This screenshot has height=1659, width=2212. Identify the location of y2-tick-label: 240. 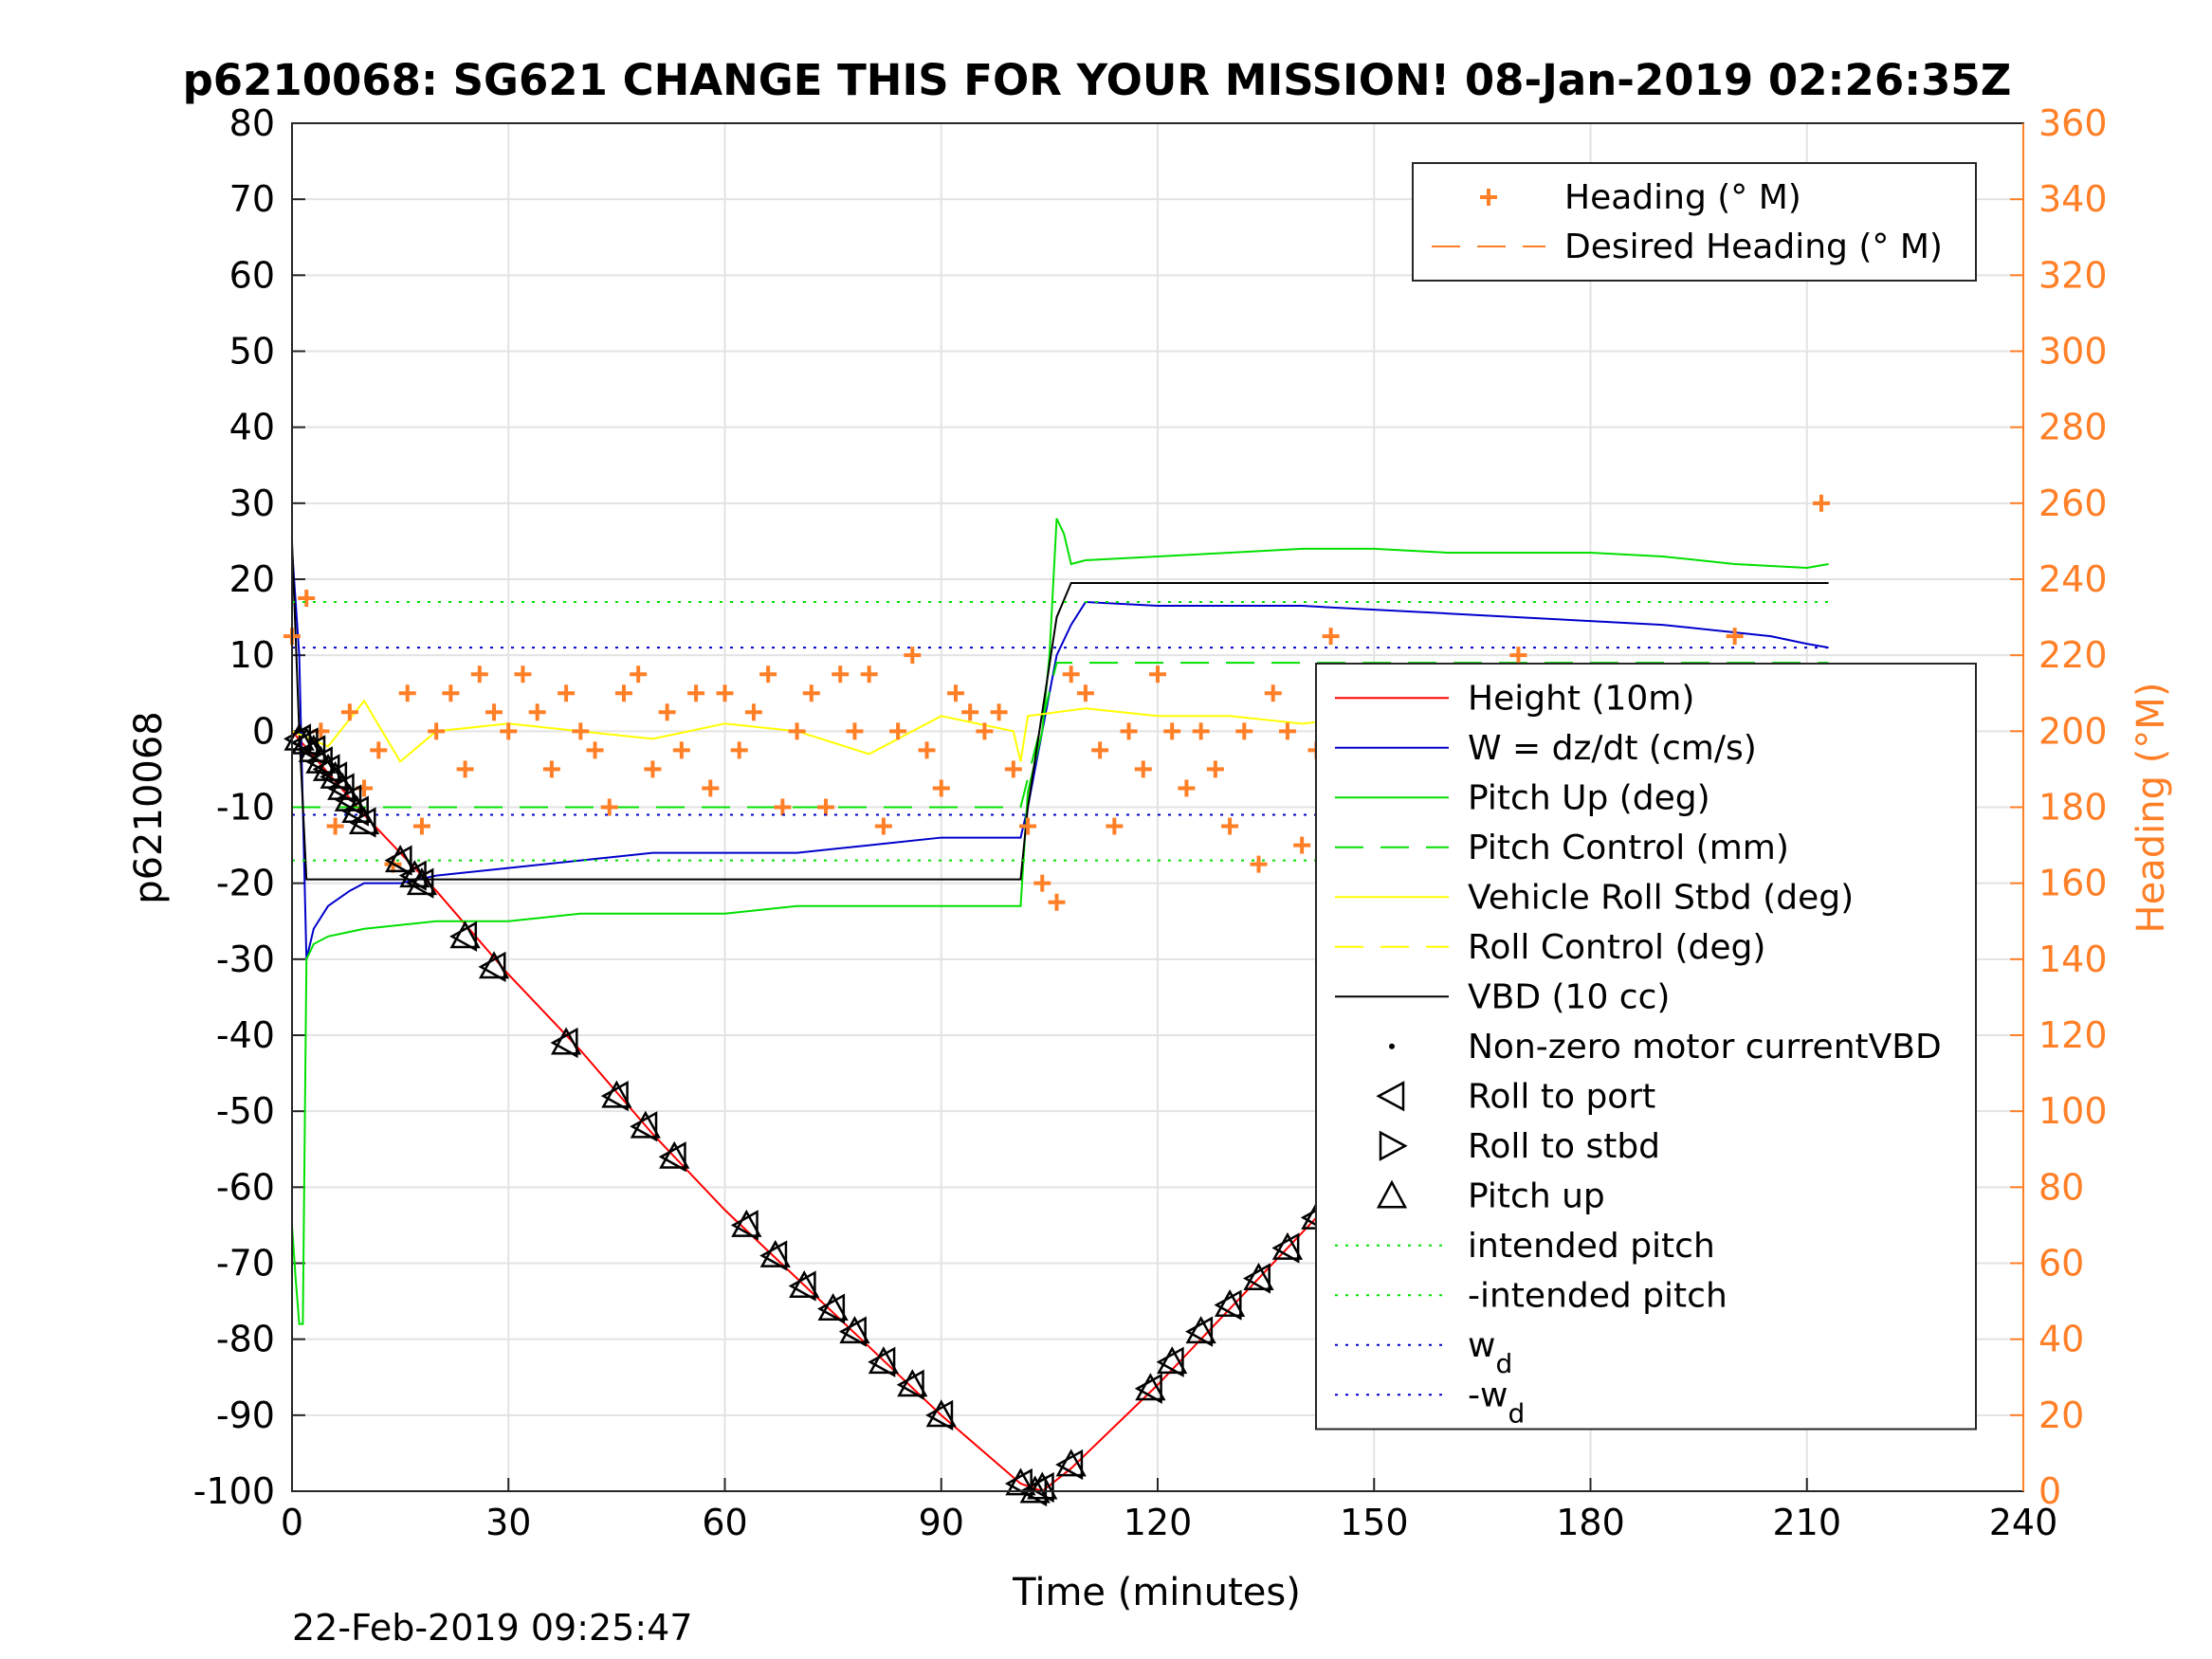
(2073, 579).